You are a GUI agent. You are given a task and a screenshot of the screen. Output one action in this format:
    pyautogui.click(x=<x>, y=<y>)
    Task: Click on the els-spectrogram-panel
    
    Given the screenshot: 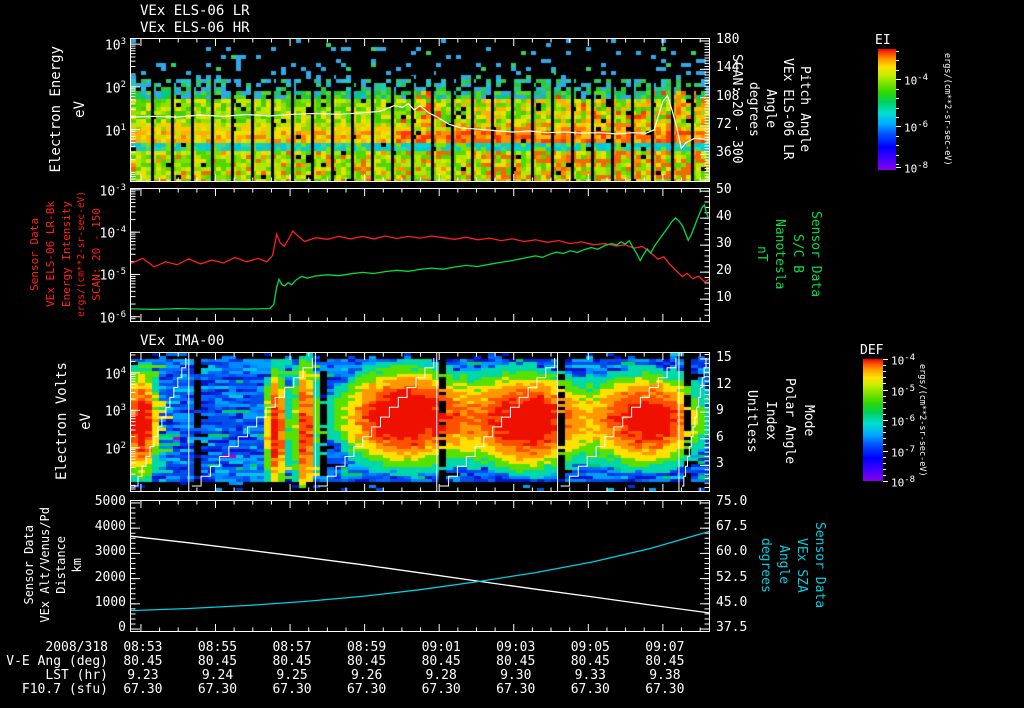 What is the action you would take?
    pyautogui.click(x=420, y=110)
    